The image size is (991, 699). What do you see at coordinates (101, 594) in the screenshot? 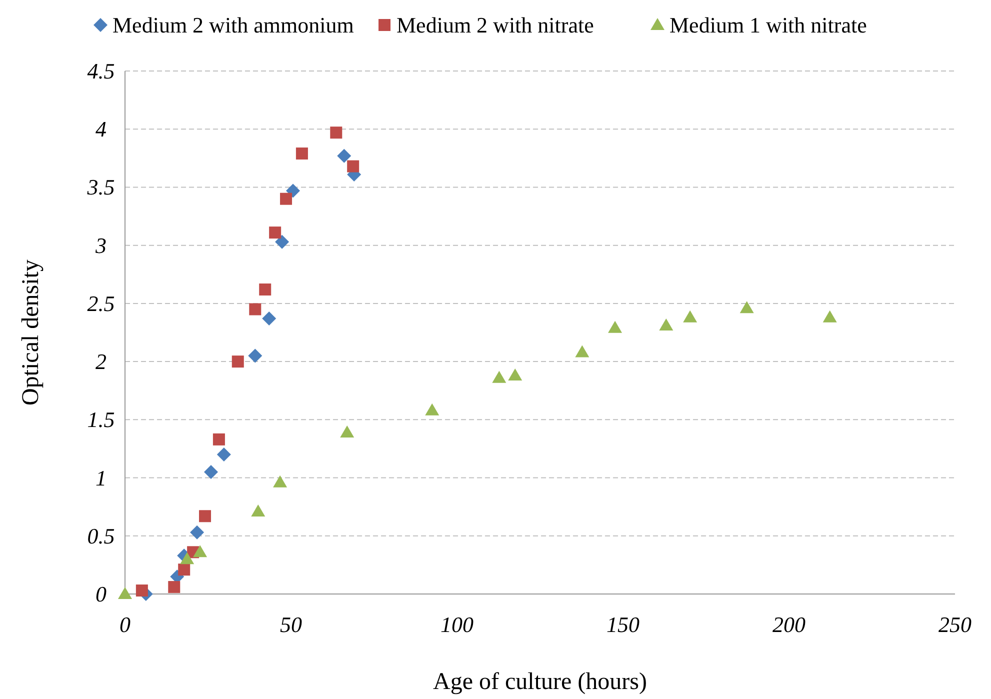
I see `y-tick-label: 0` at bounding box center [101, 594].